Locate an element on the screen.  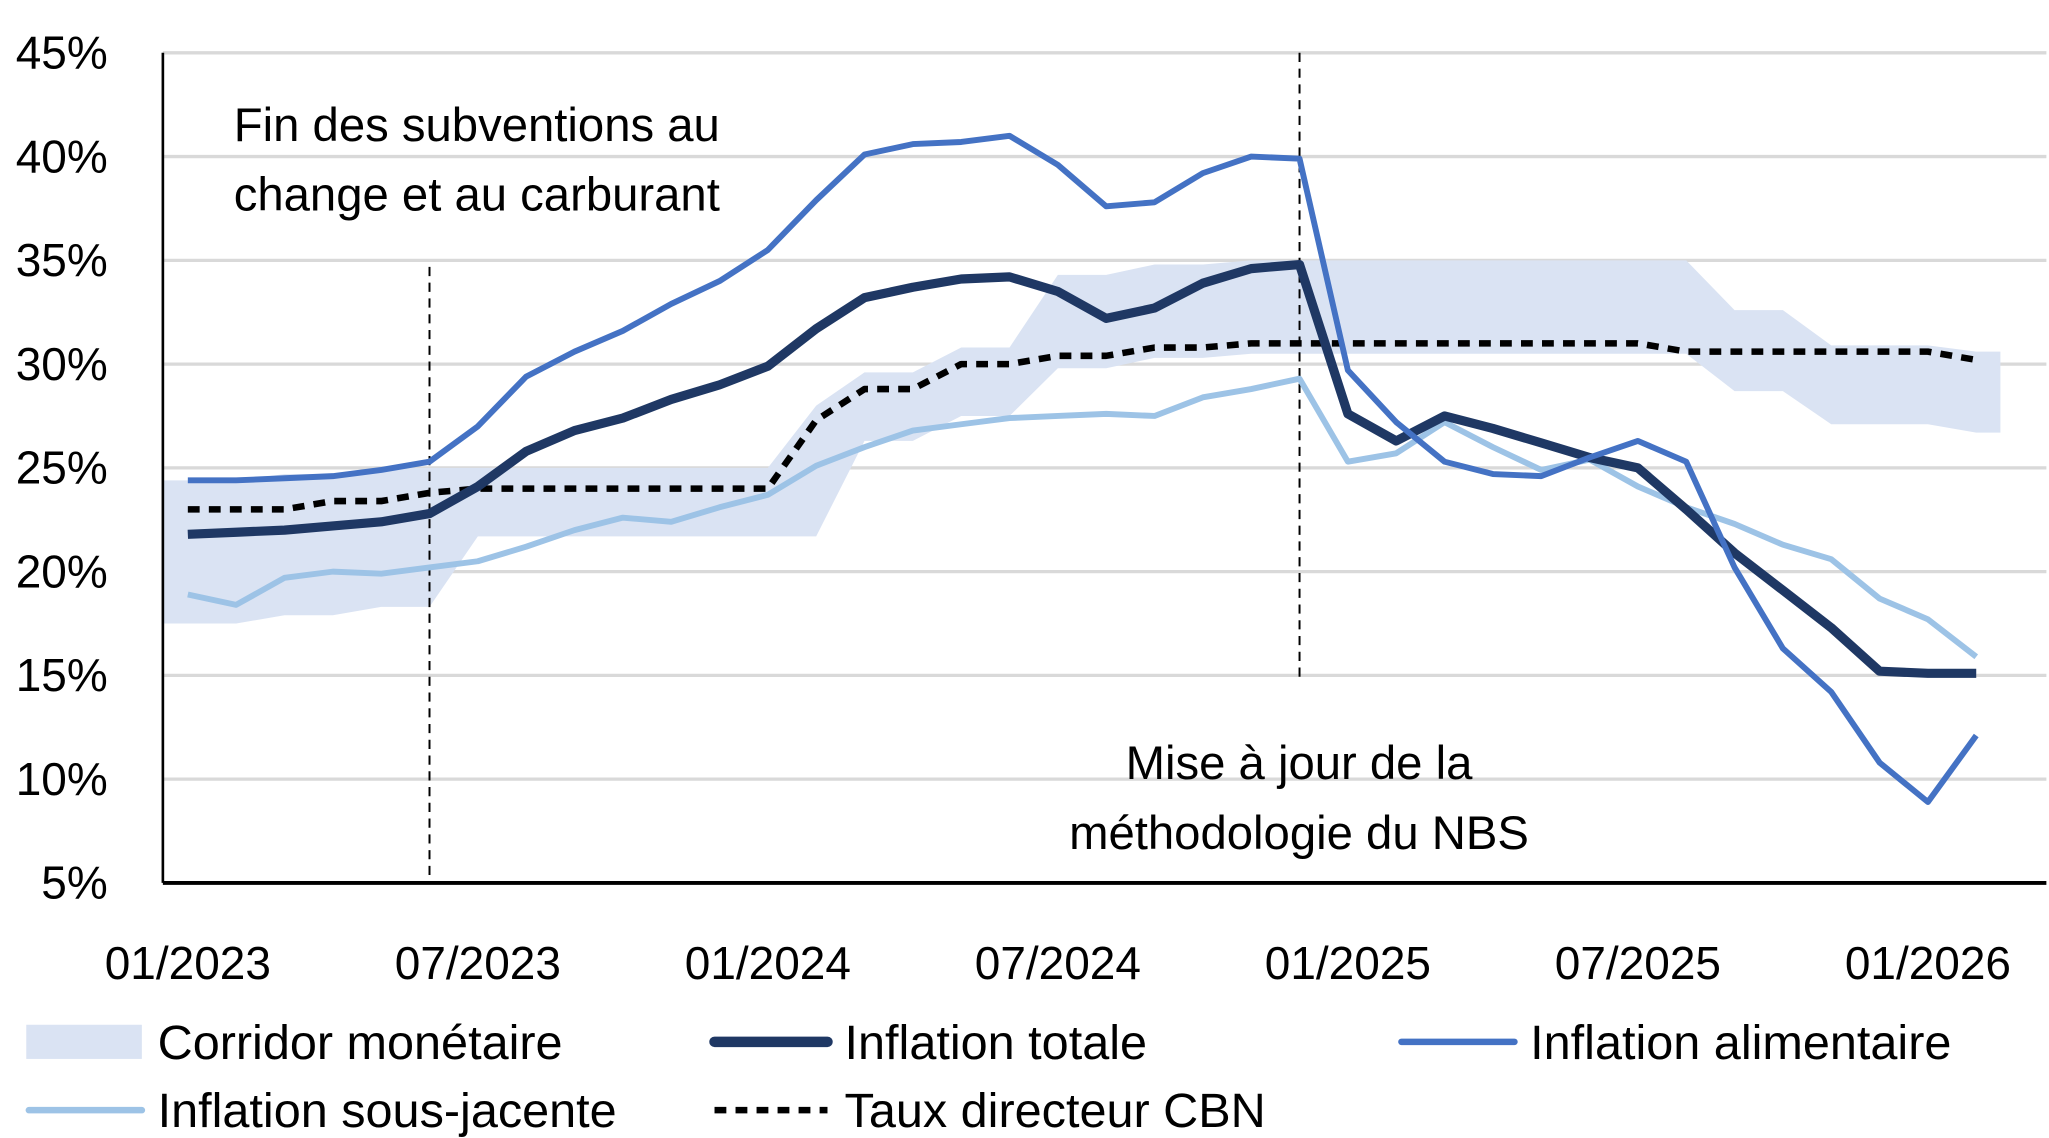
x-tick-label: 07/2024 is located at coordinates (1058, 963).